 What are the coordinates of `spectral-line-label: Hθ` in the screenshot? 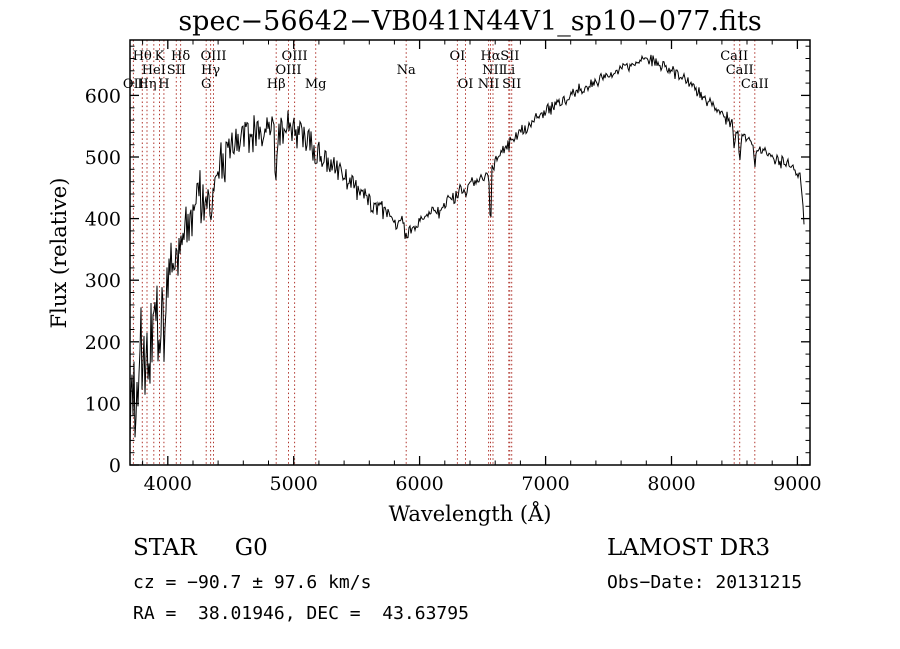 It's located at (142, 56).